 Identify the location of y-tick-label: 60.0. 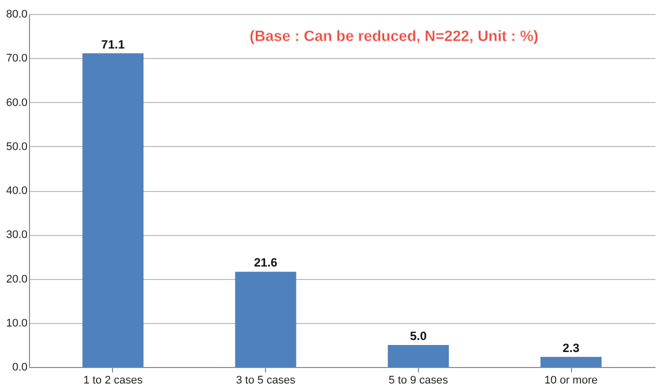
(17, 102).